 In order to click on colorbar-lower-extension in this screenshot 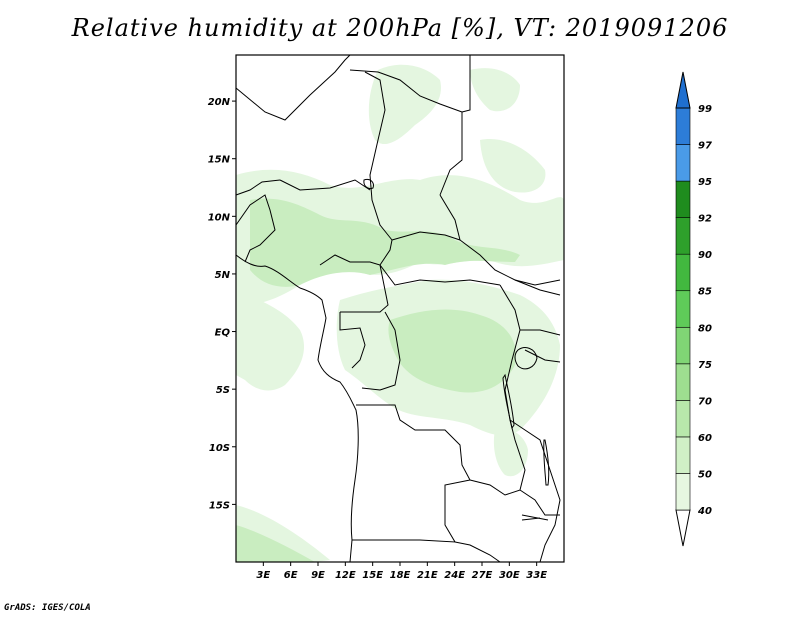, I will do `click(683, 528)`.